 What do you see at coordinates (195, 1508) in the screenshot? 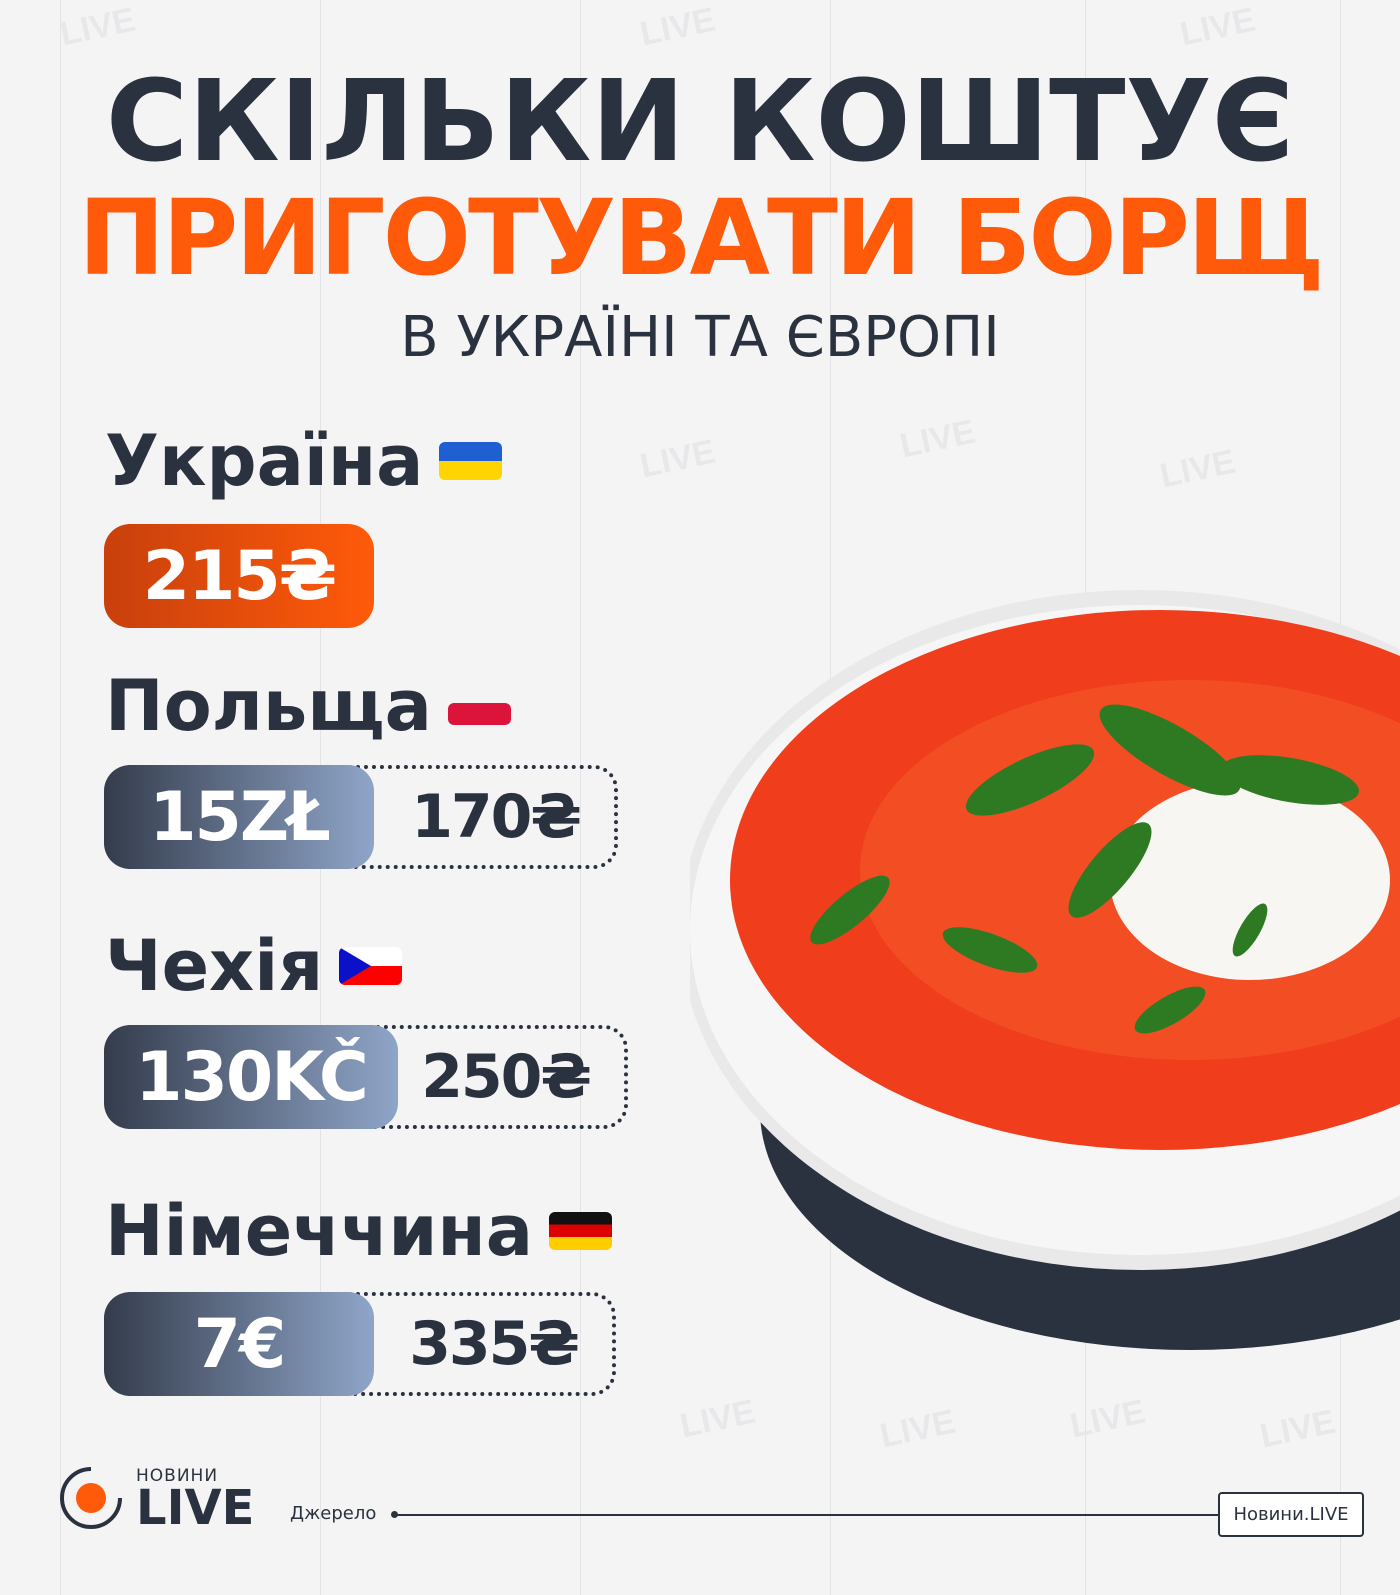
I see `logo-main-text: LIVE` at bounding box center [195, 1508].